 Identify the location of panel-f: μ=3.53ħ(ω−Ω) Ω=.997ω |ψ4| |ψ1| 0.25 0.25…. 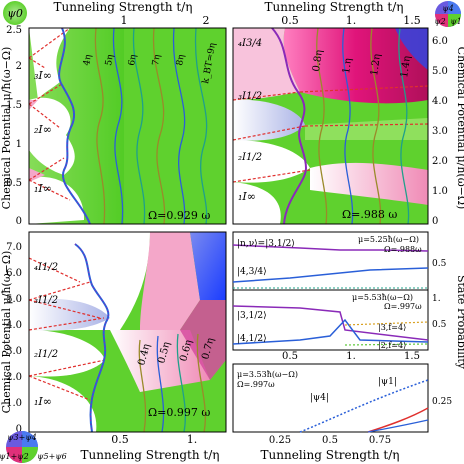
(342, 412).